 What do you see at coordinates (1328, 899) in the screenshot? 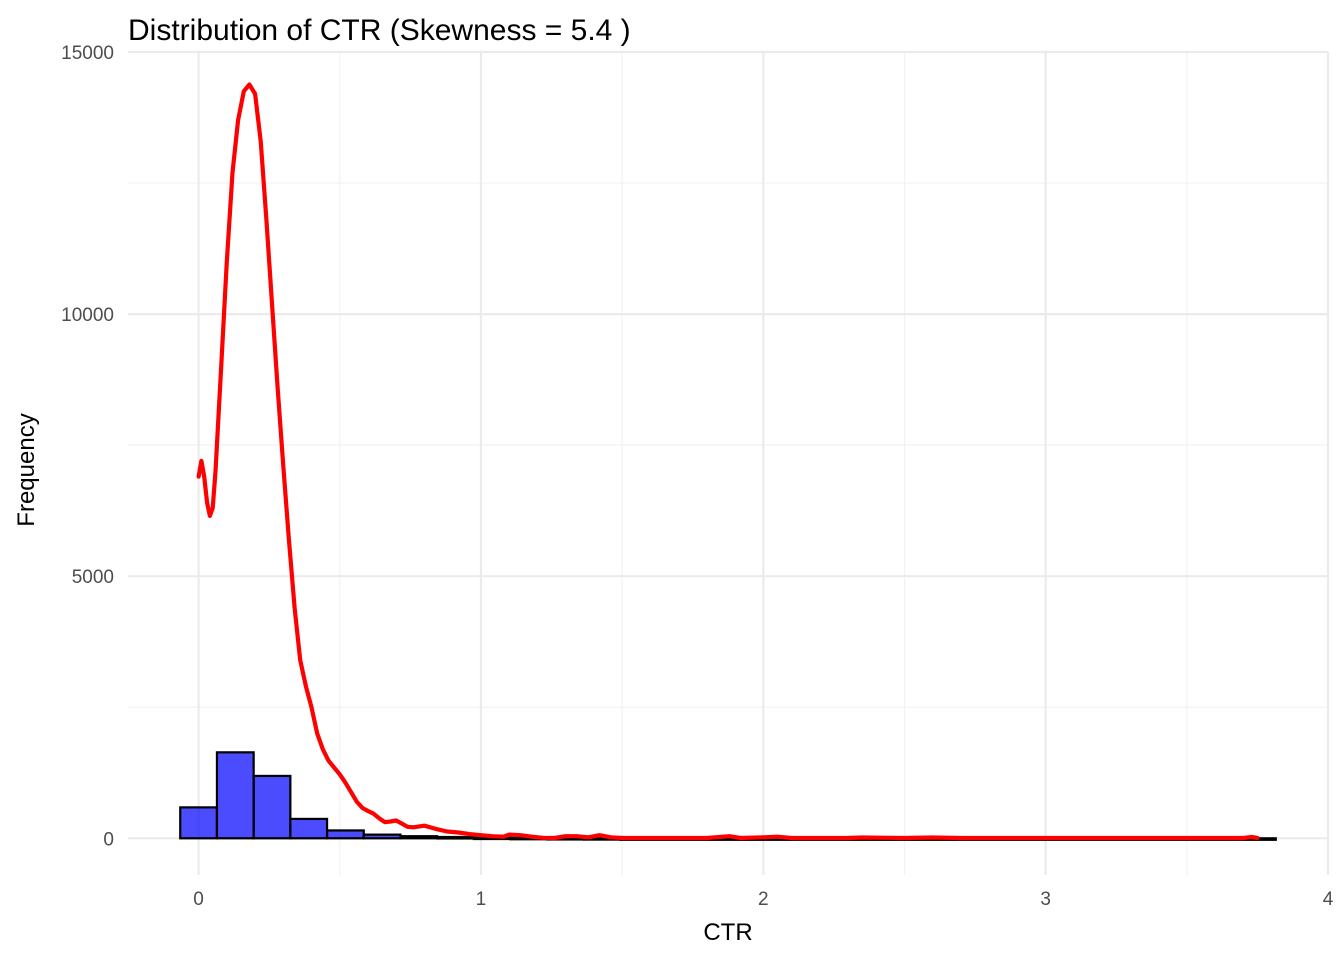
I see `x-tick-label: 4` at bounding box center [1328, 899].